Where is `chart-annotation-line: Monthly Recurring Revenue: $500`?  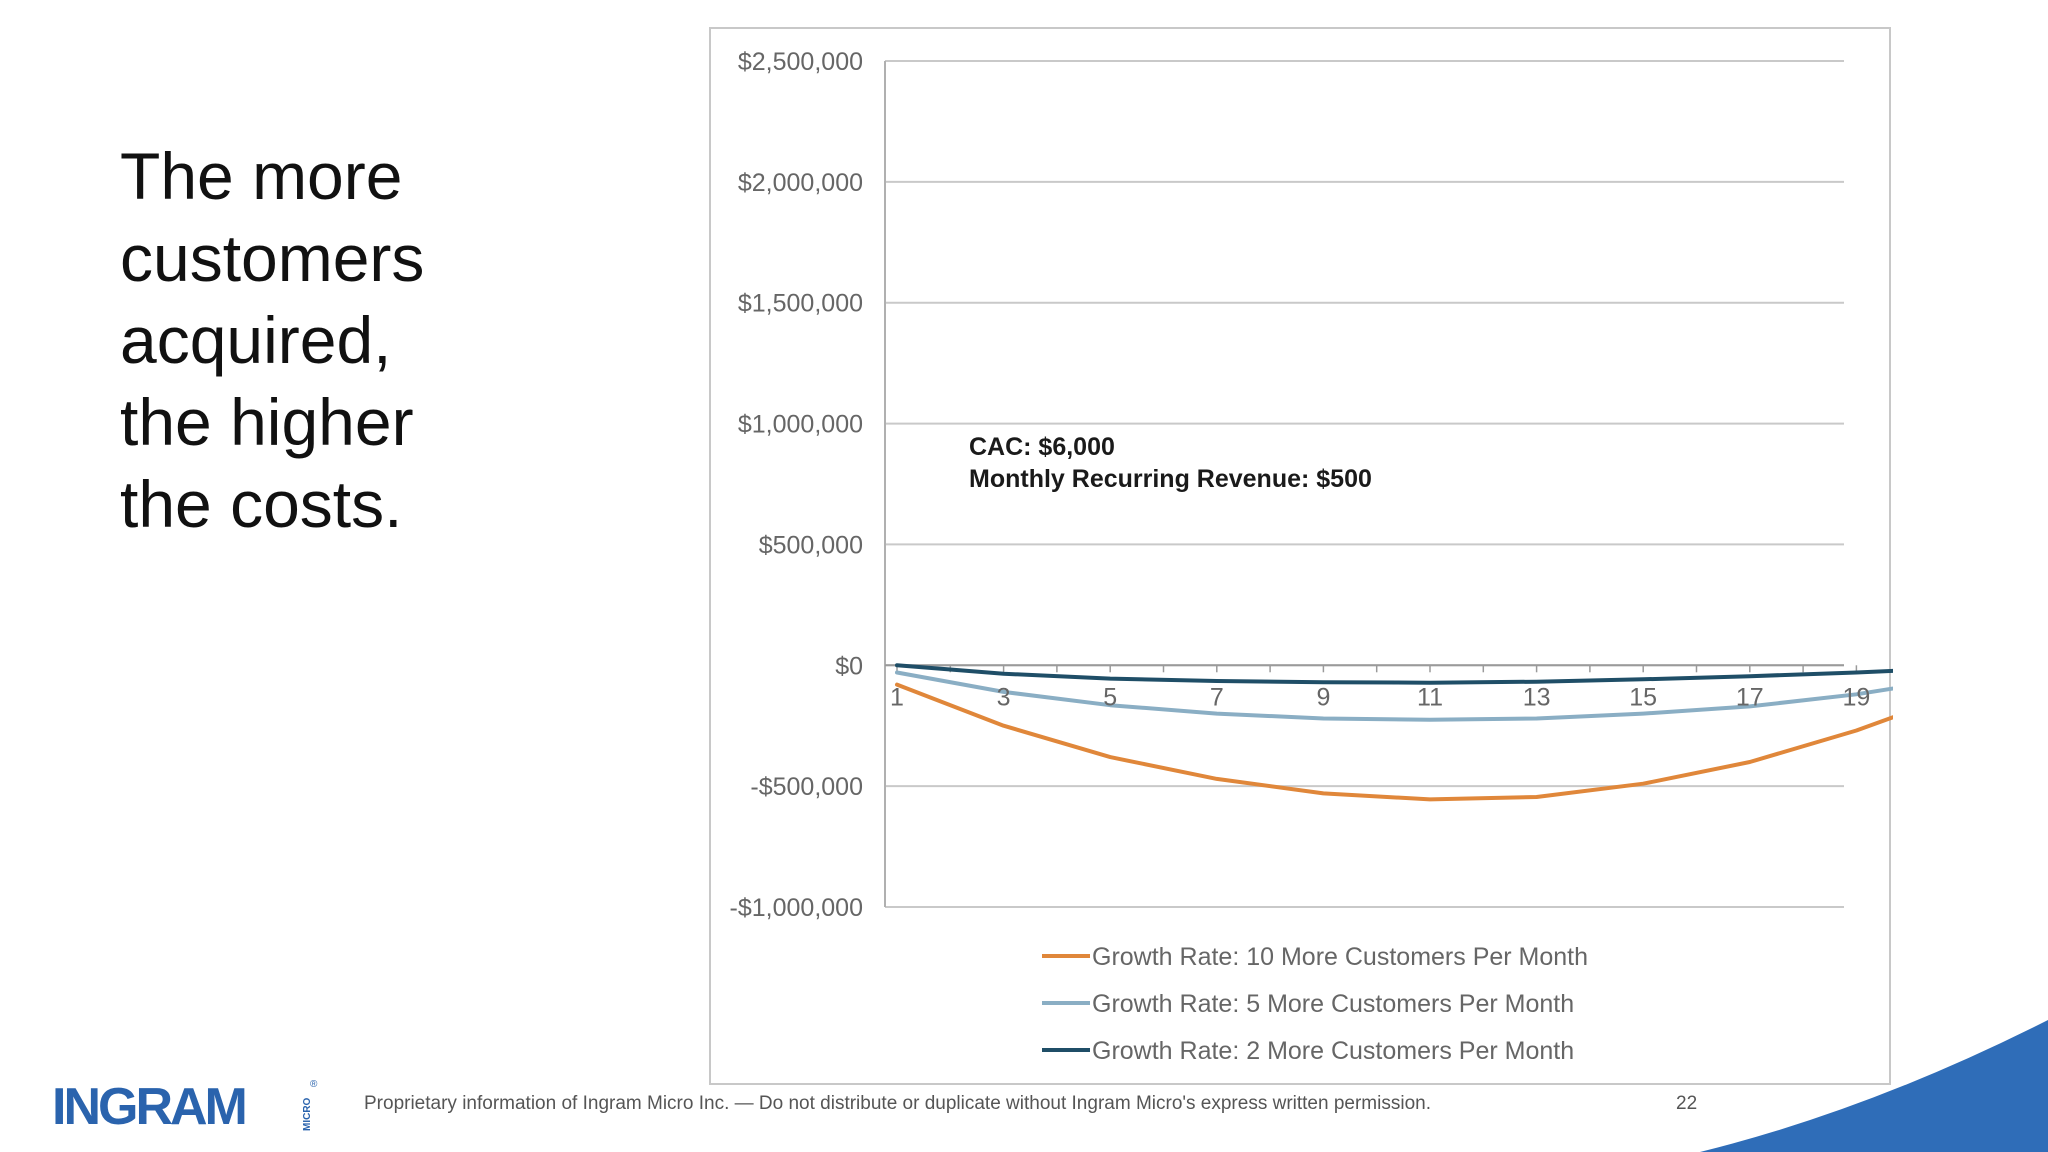 chart-annotation-line: Monthly Recurring Revenue: $500 is located at coordinates (1170, 479).